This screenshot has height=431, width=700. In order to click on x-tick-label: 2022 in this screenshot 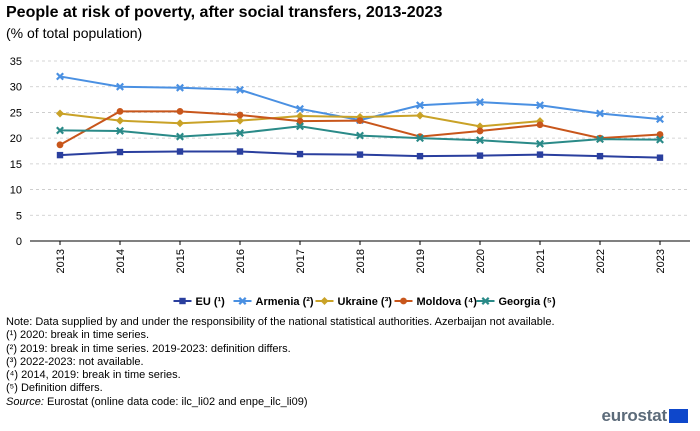, I will do `click(601, 261)`.